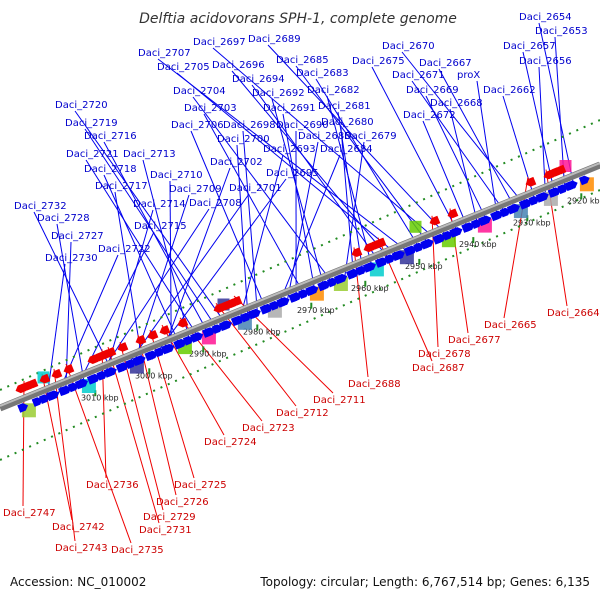 Image resolution: width=600 pixels, height=600 pixels. I want to click on forward-gene-label: Daci_2698, so click(249, 125).